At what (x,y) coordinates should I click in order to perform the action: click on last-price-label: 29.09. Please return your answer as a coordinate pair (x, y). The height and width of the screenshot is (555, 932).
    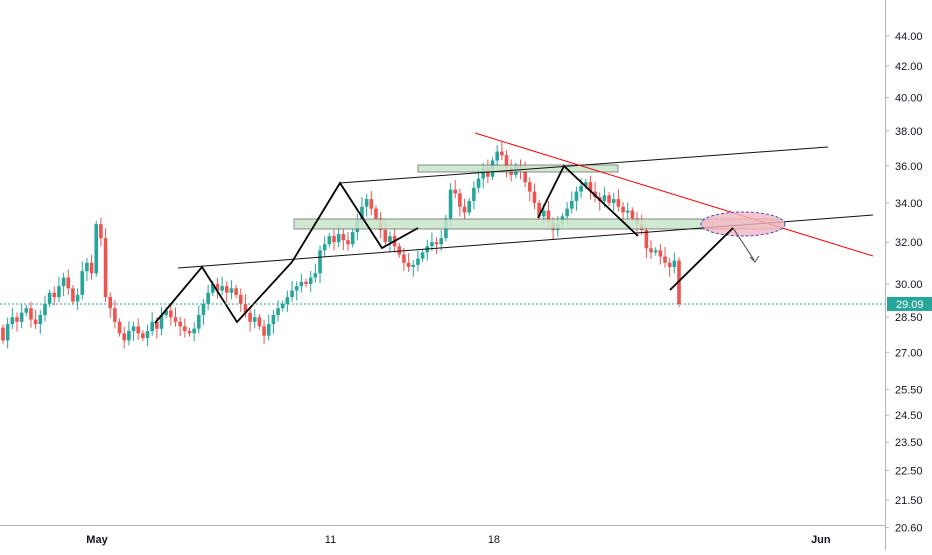
    Looking at the image, I should click on (910, 305).